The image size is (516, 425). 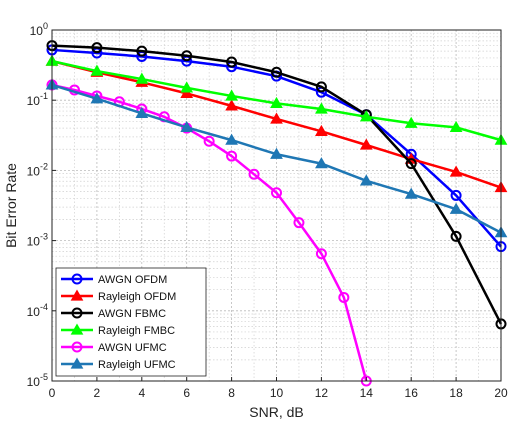 I want to click on legend-label: AWGN UFMC, so click(x=132, y=348).